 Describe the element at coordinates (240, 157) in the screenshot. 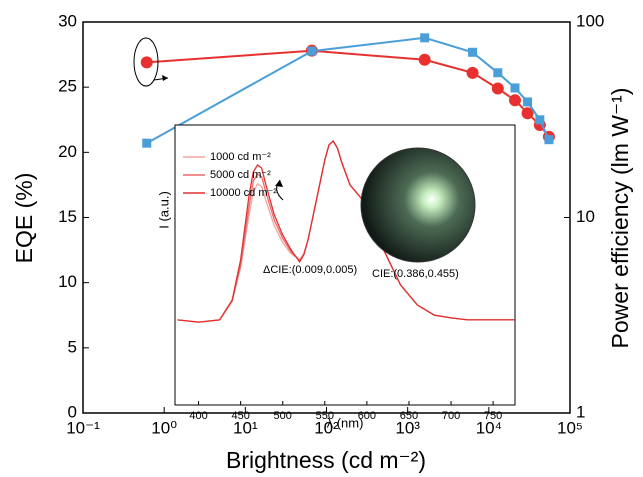

I see `legend-label: 1000 cd m⁻²` at that location.